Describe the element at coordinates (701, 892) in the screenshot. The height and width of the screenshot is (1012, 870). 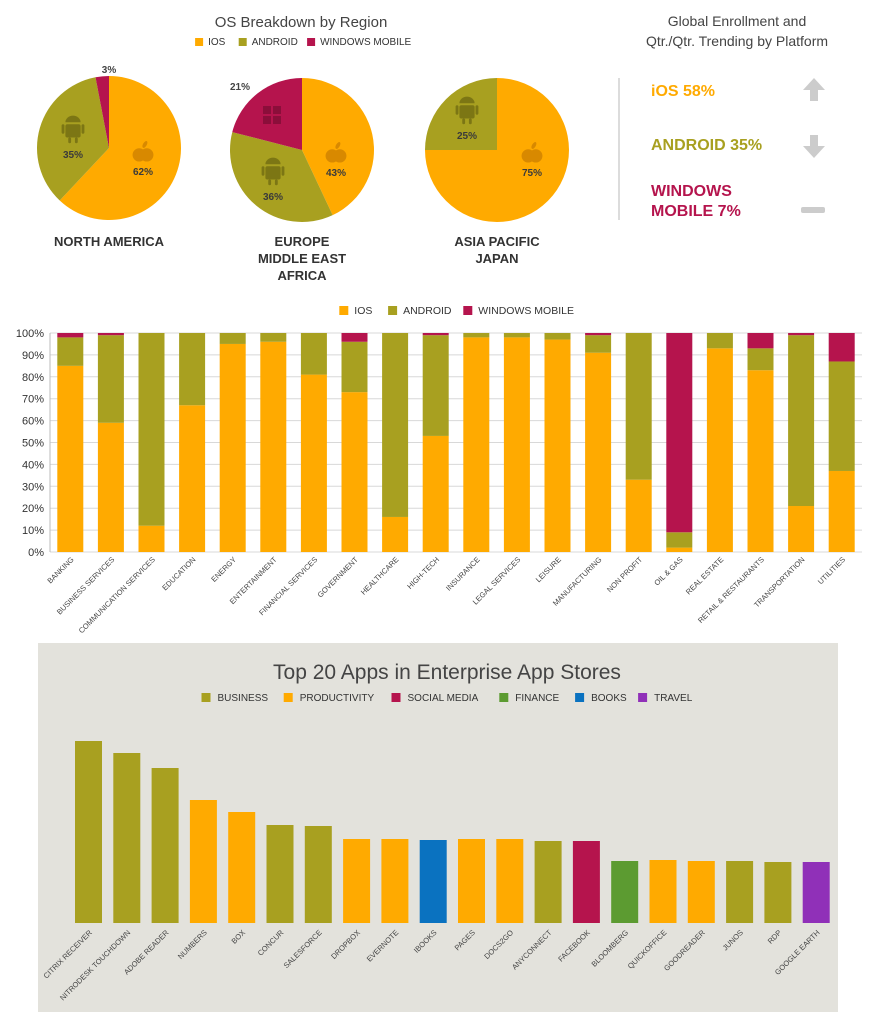
I see `app-bar-goodreader` at that location.